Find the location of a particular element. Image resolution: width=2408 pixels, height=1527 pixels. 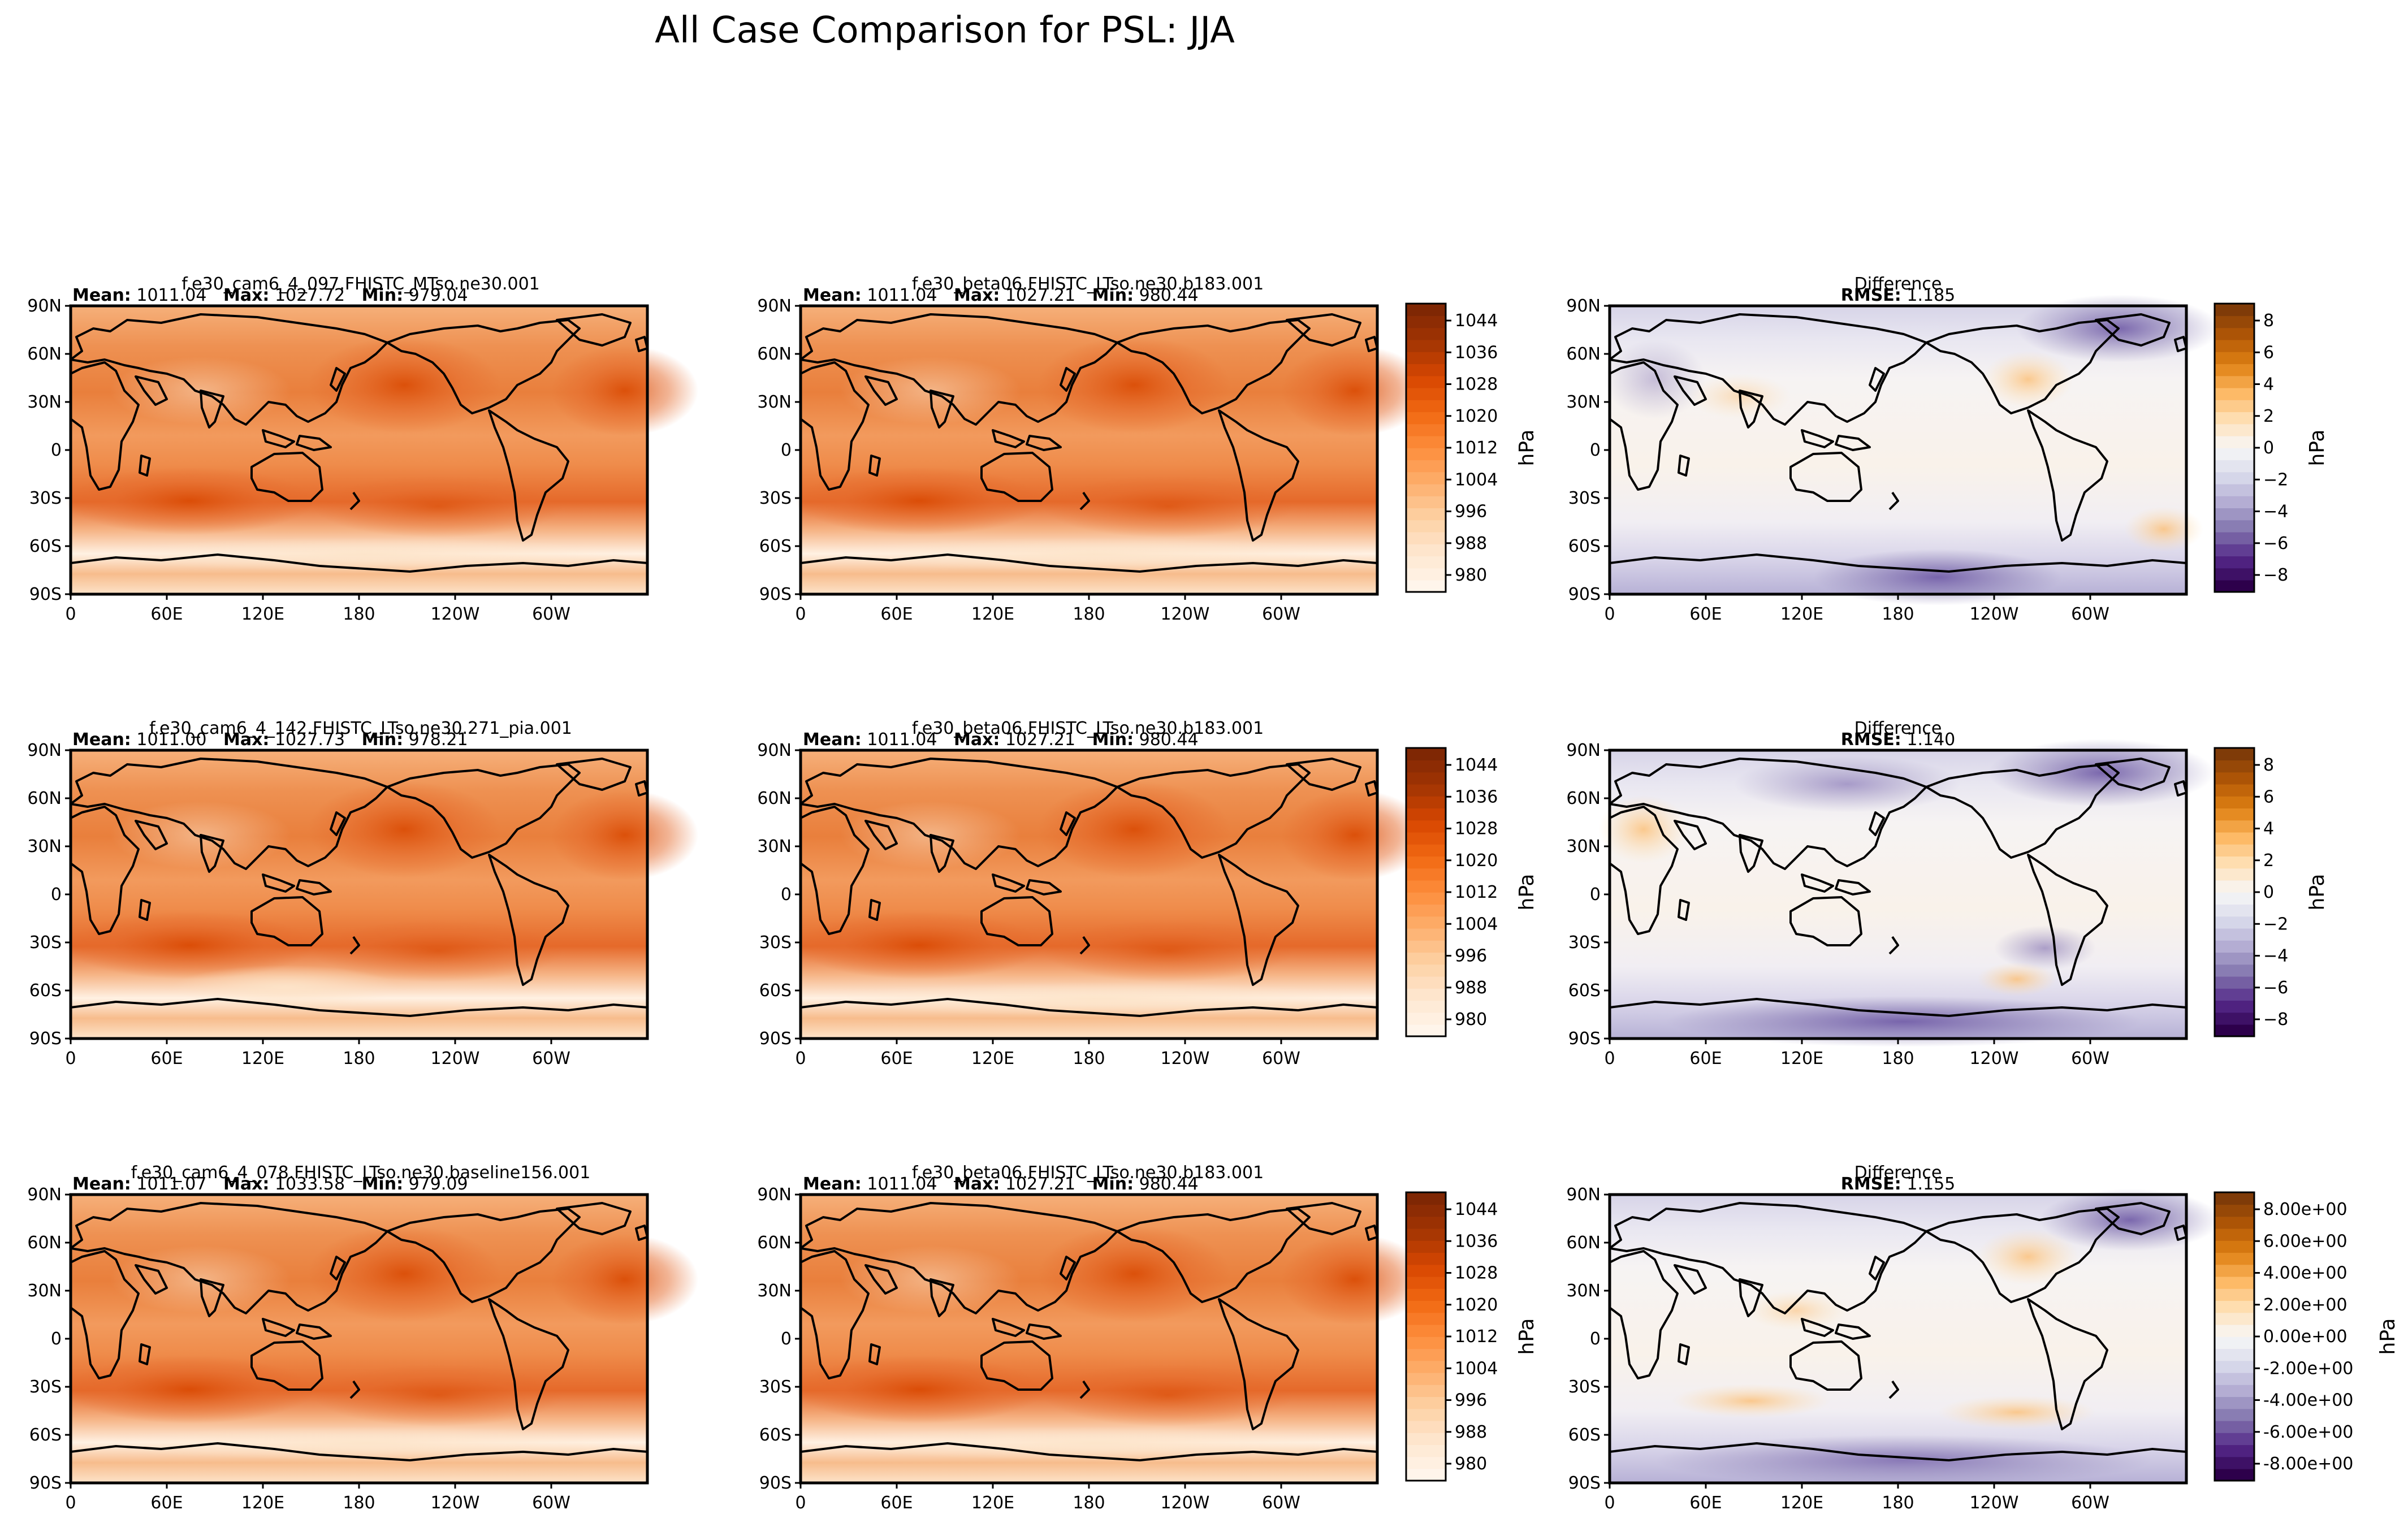

map-axes-r2-c1: 0 60E 120E 180 120W 60W 90N 60N 30N 0 30S 60S 90S is located at coordinates (298, 905).